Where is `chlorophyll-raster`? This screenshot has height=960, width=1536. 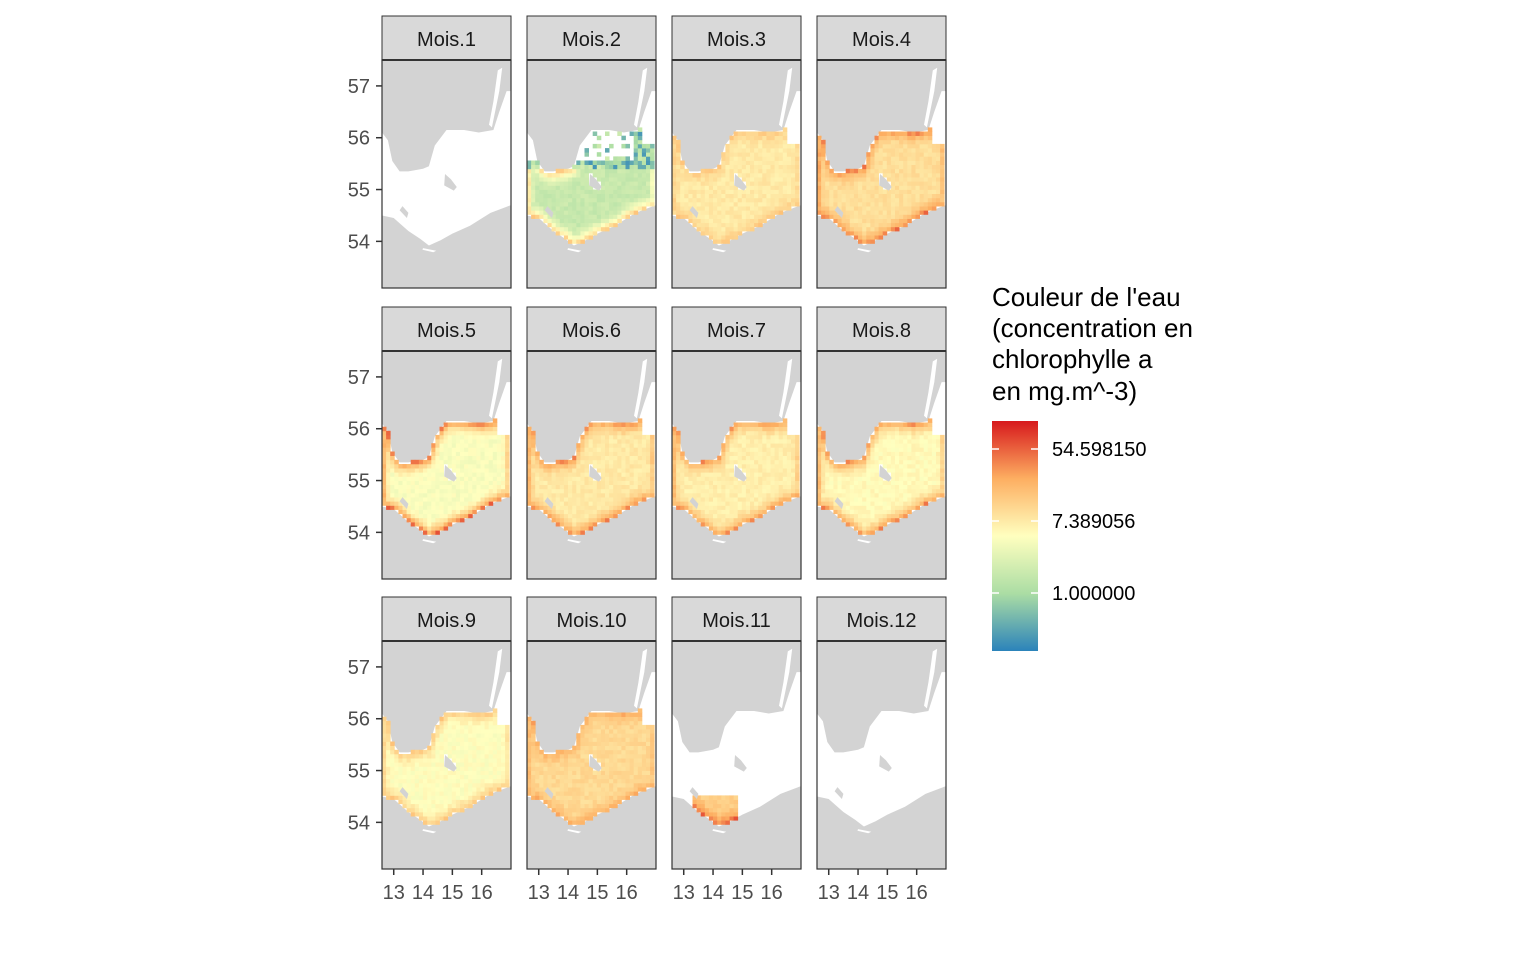
chlorophyll-raster is located at coordinates (446, 476).